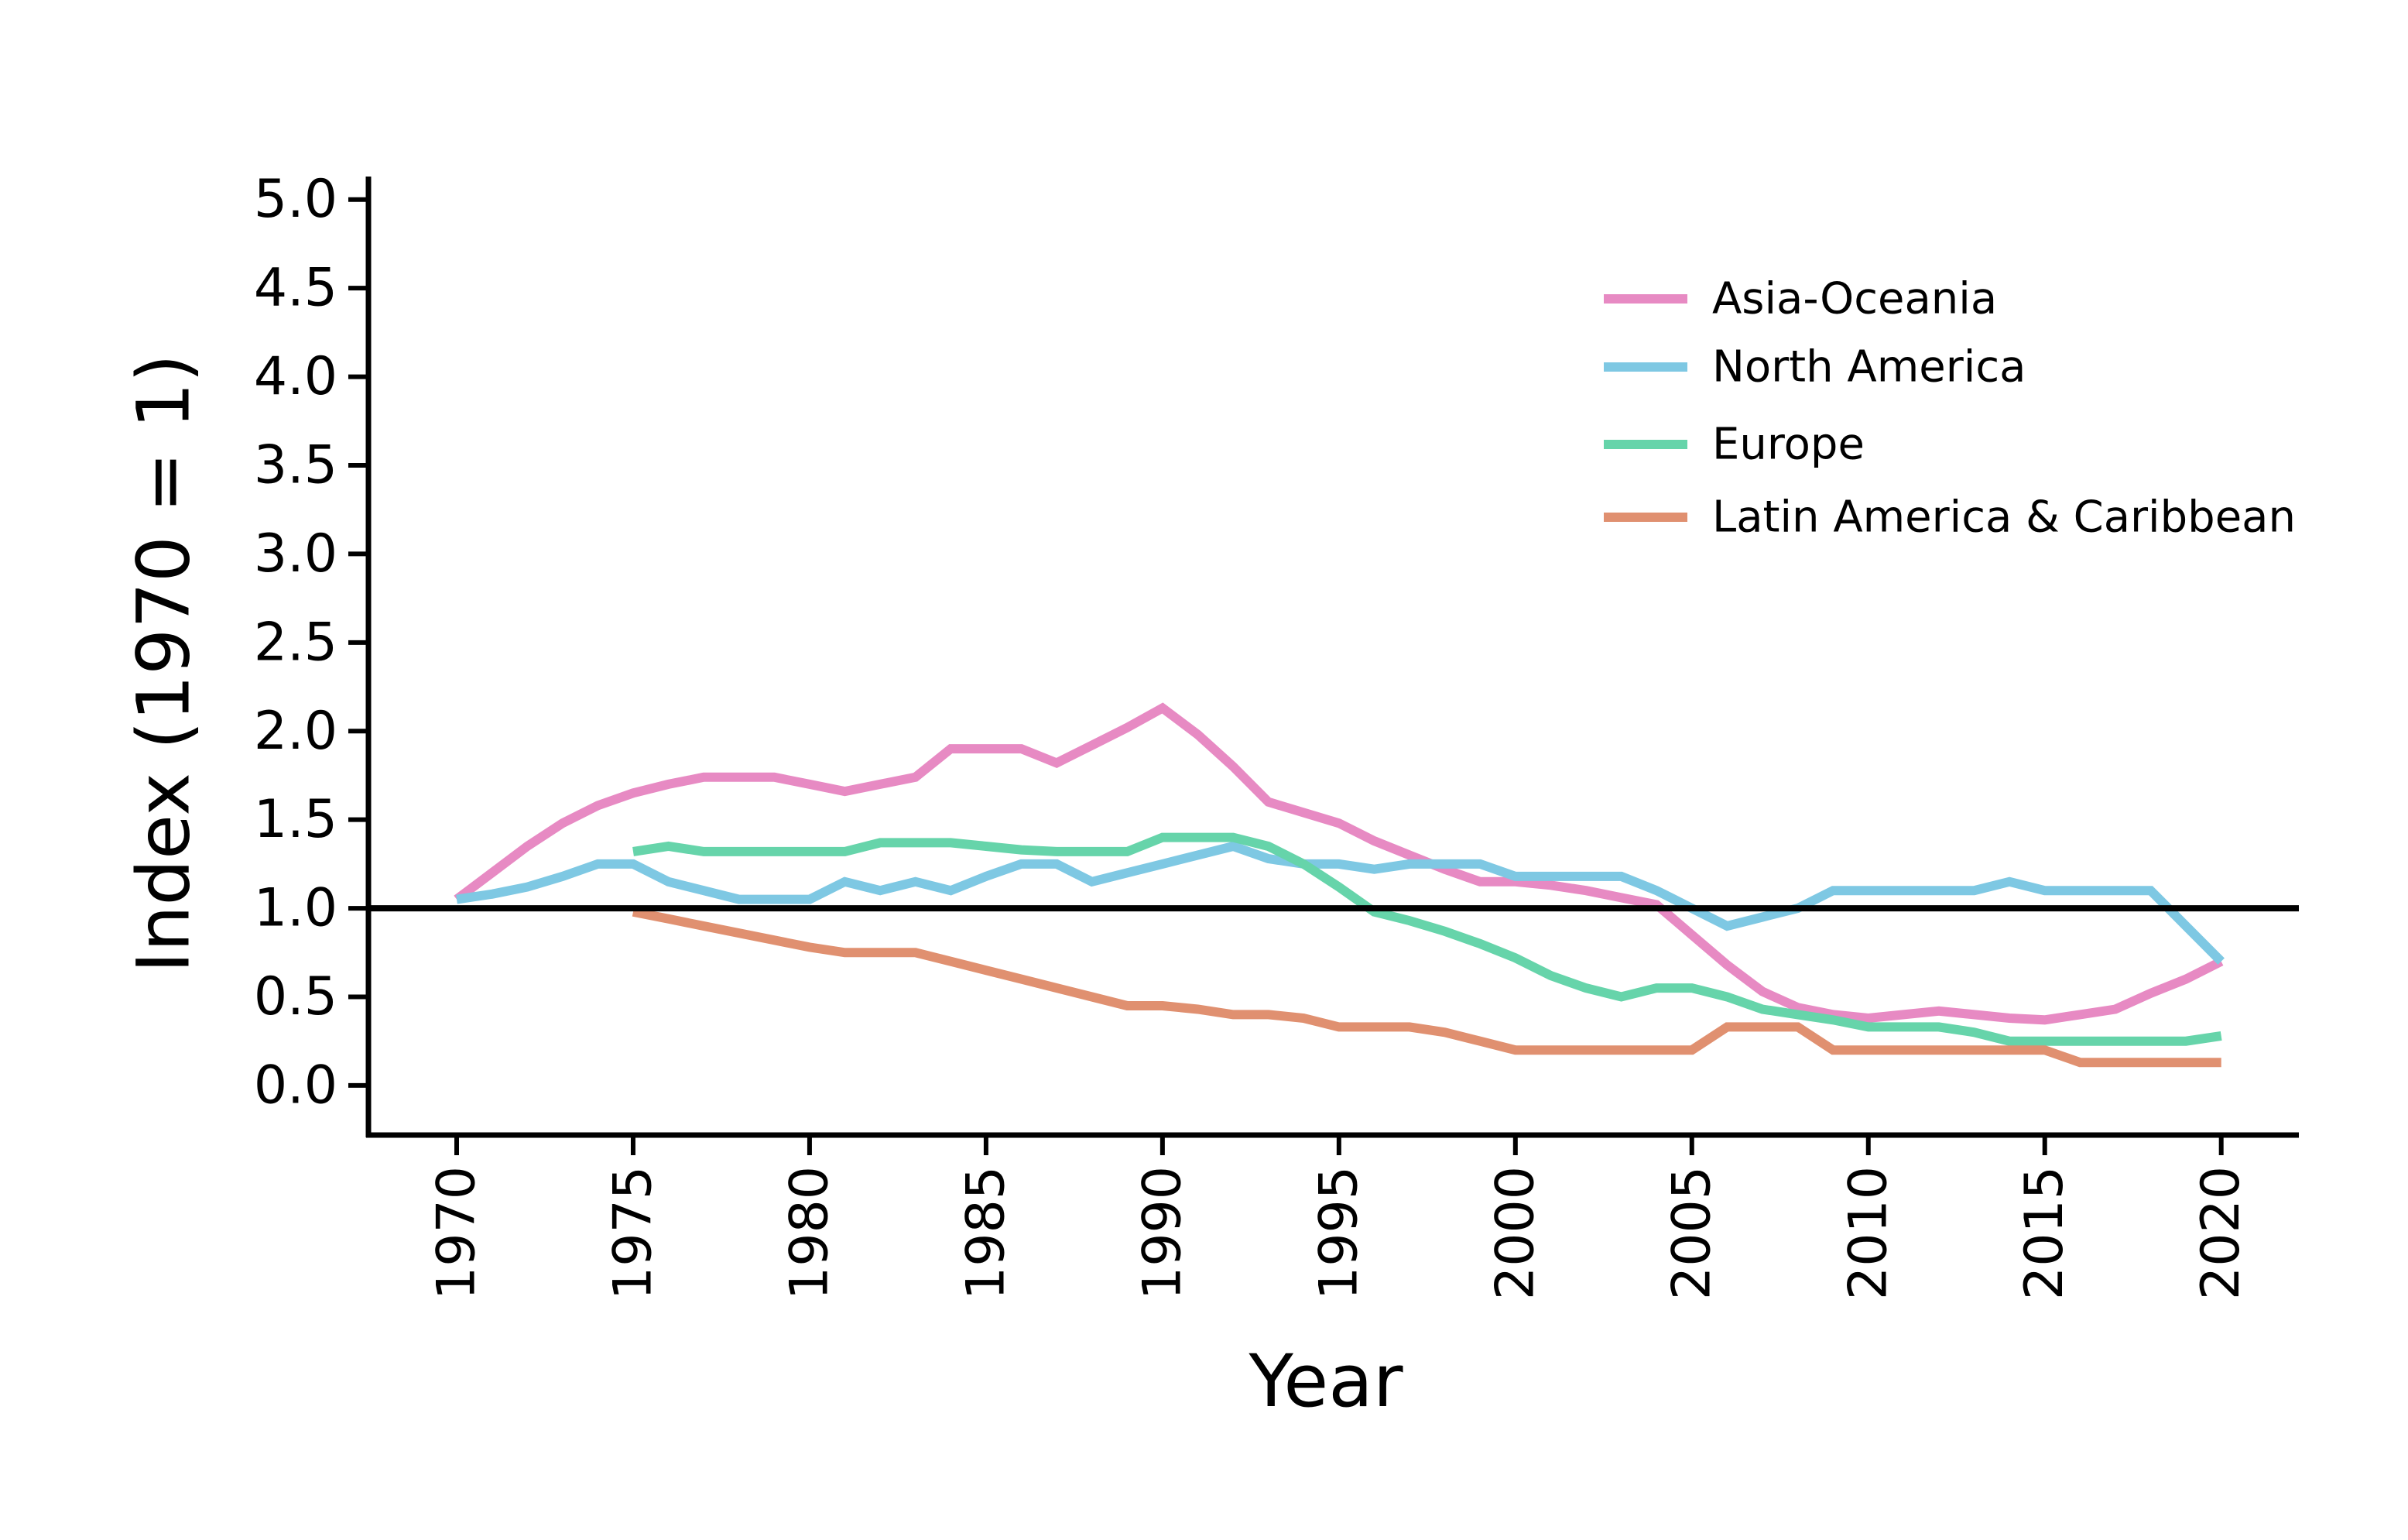  Describe the element at coordinates (295, 376) in the screenshot. I see `y-tick-label: 4.0` at that location.